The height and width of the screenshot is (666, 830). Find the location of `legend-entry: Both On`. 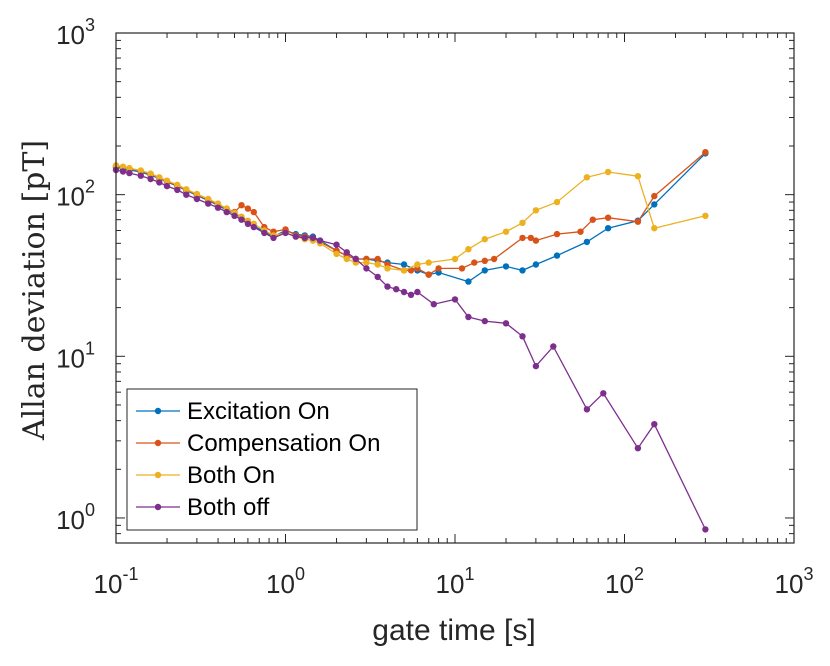

legend-entry: Both On is located at coordinates (205, 475).